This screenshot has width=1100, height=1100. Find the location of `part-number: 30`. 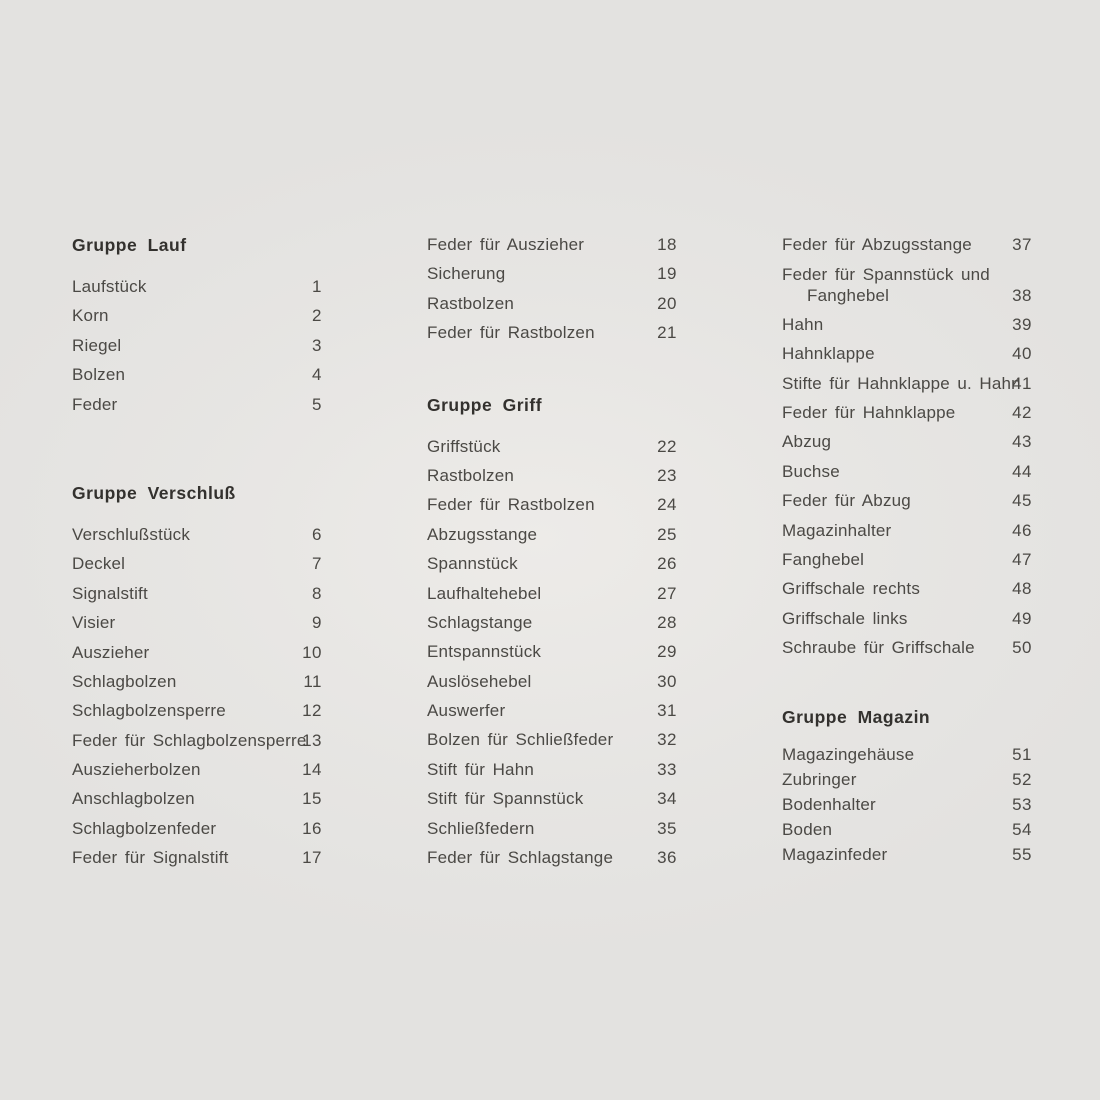

part-number: 30 is located at coordinates (667, 681).